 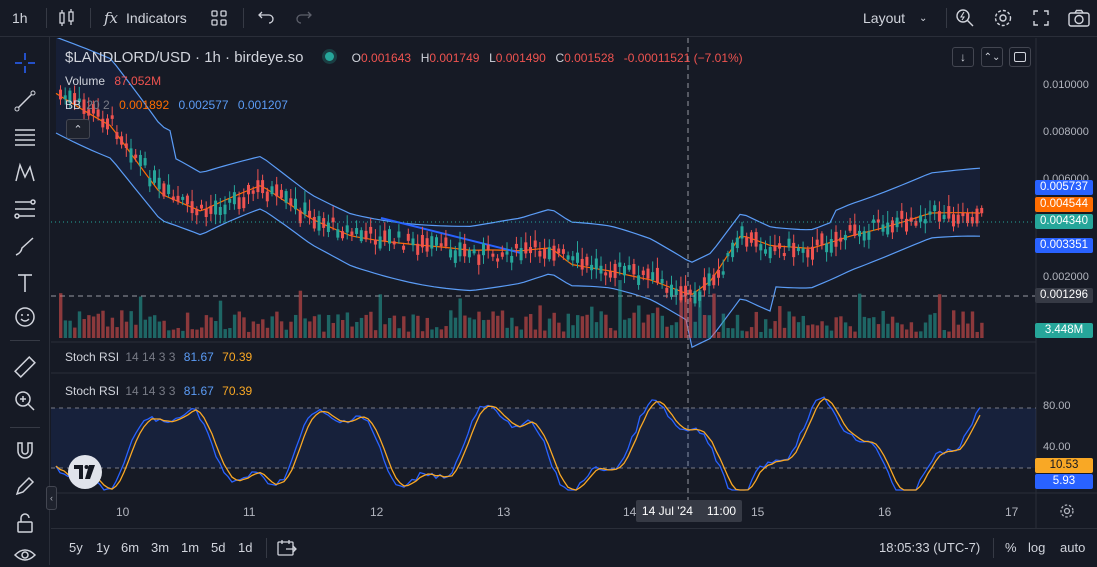 I want to click on redo-button, so click(x=304, y=18).